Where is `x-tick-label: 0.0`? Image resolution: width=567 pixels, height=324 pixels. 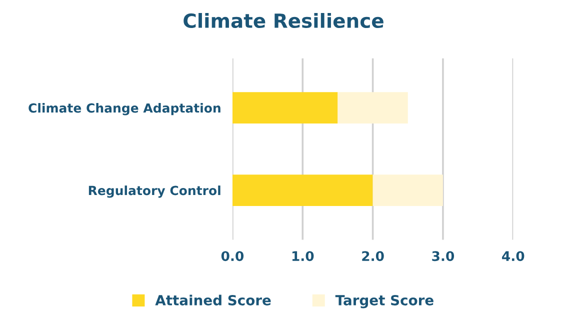 x-tick-label: 0.0 is located at coordinates (232, 256).